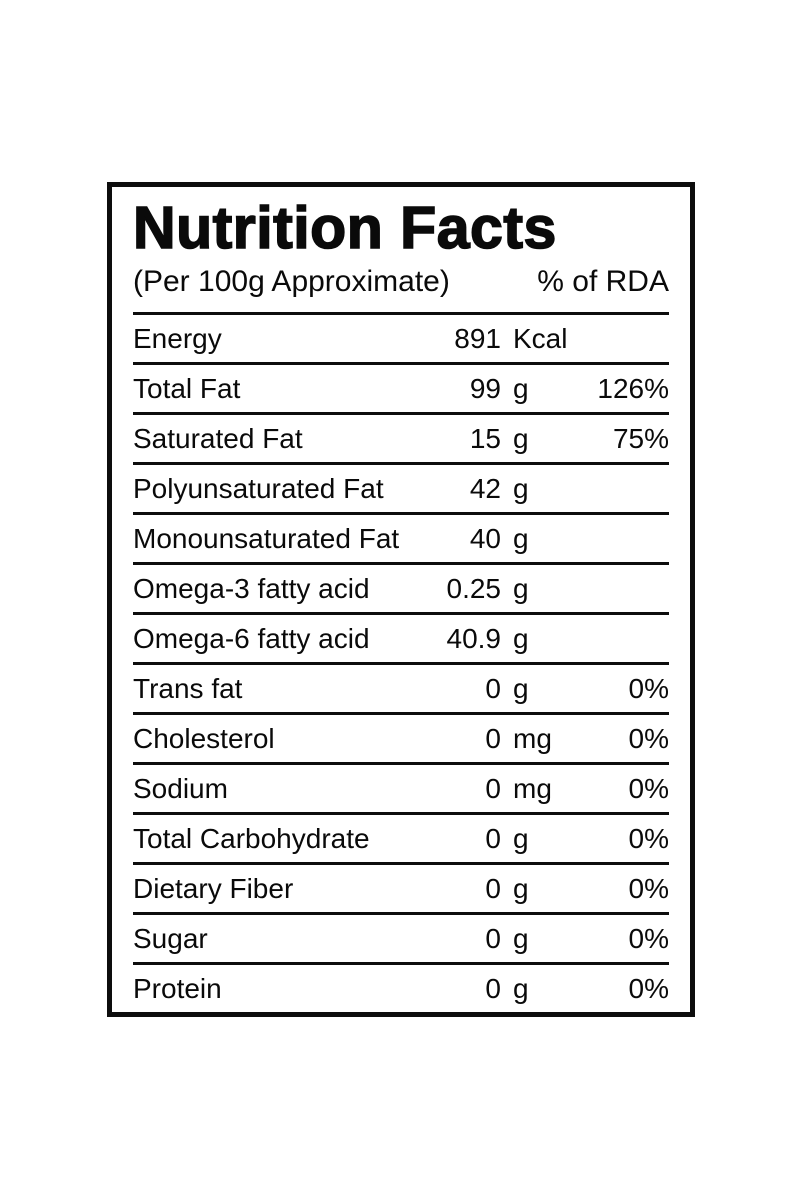  What do you see at coordinates (218, 438) in the screenshot?
I see `nutrient-name: Saturated Fat` at bounding box center [218, 438].